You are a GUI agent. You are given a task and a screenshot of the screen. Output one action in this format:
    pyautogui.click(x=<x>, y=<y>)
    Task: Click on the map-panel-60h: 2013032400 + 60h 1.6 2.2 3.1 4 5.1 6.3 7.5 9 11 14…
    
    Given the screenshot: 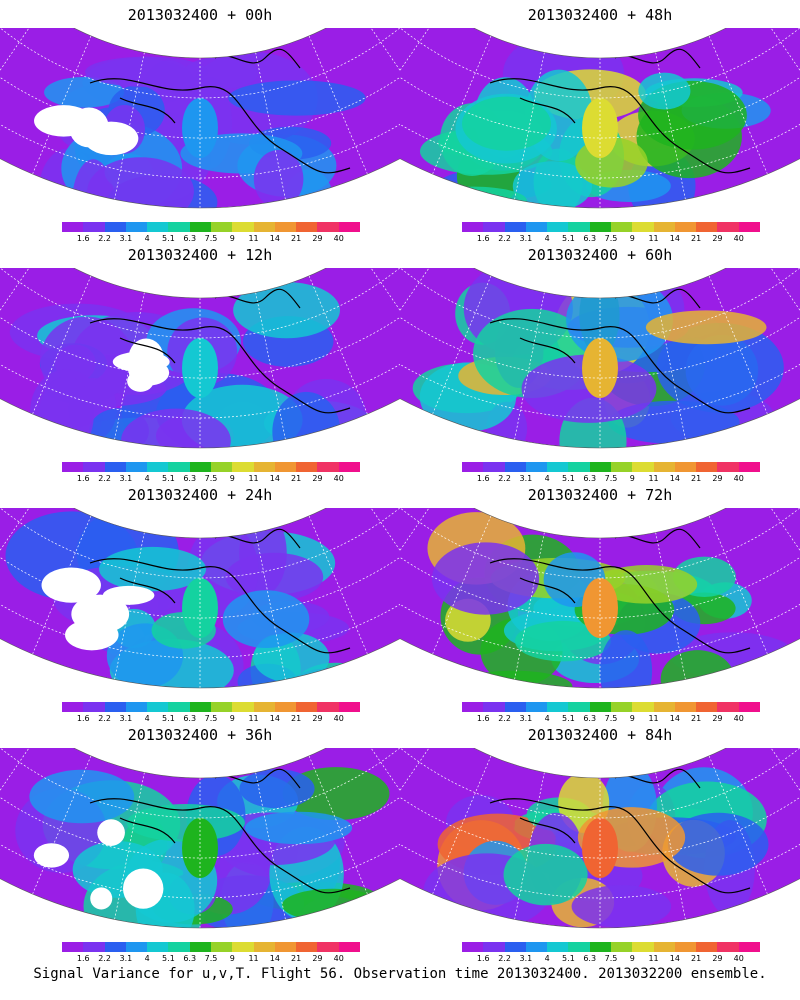 What is the action you would take?
    pyautogui.click(x=600, y=361)
    